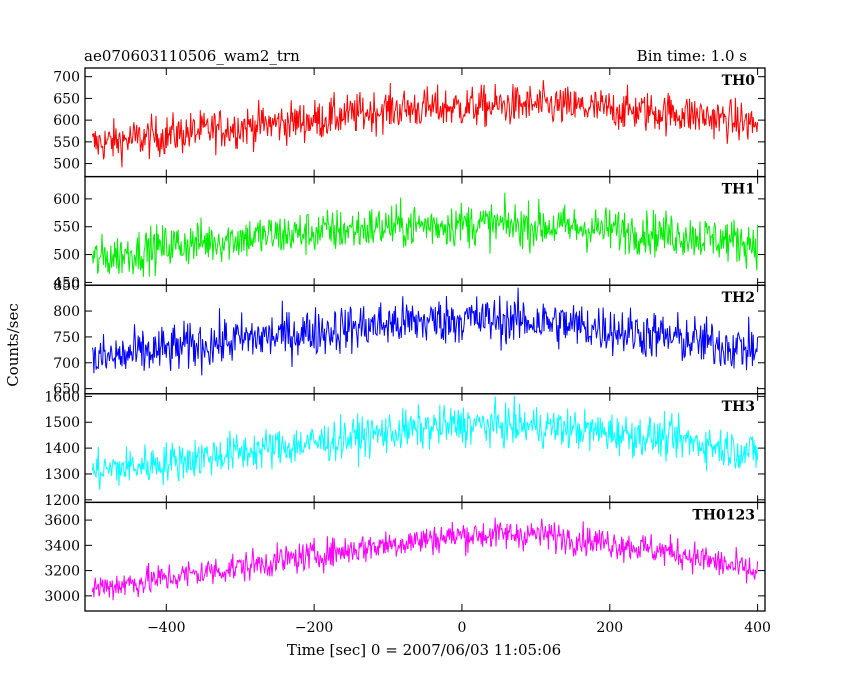 This screenshot has width=850, height=680. I want to click on series-line-th3, so click(425, 442).